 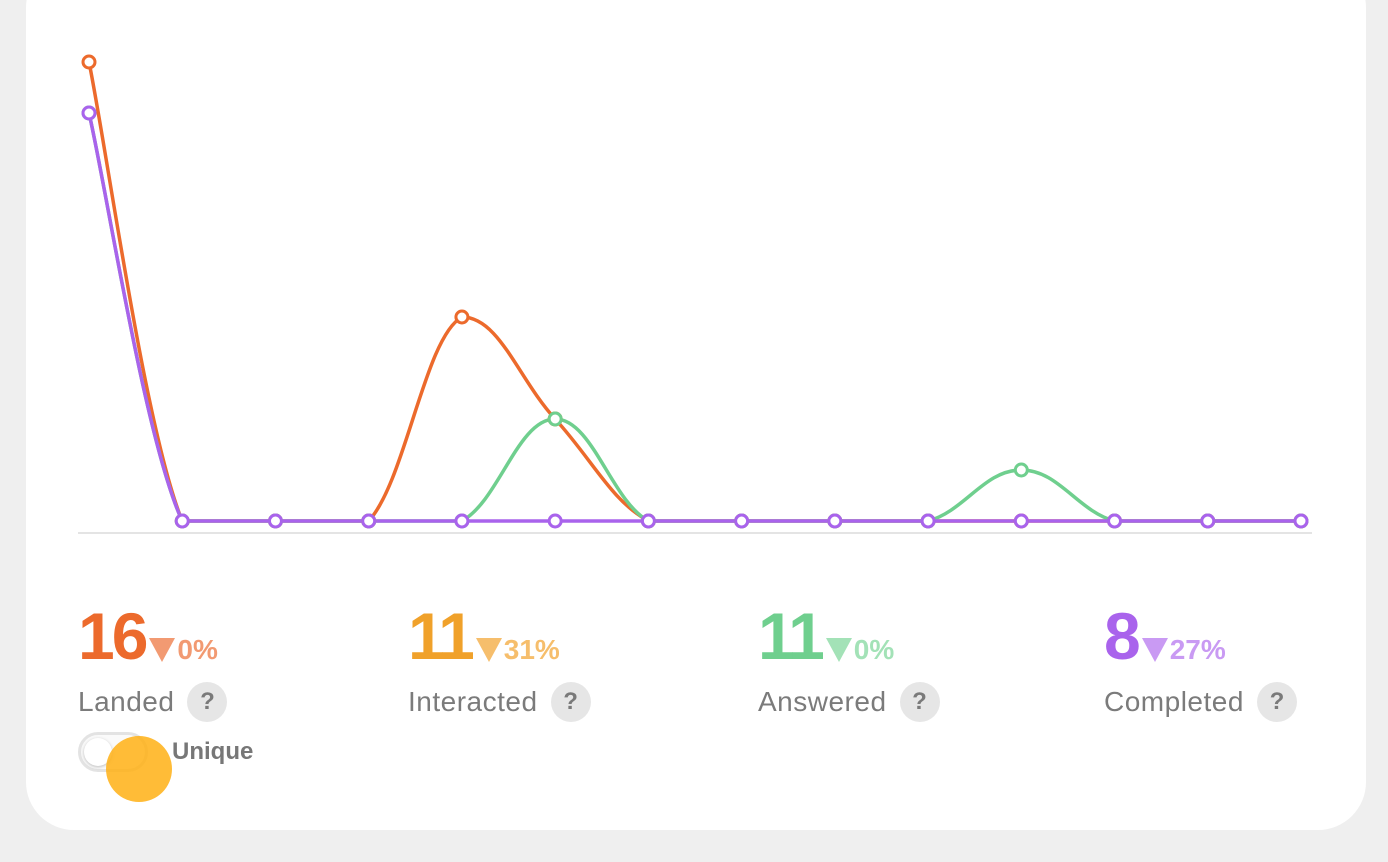 What do you see at coordinates (1197, 649) in the screenshot?
I see `stat-delta-text: 27%` at bounding box center [1197, 649].